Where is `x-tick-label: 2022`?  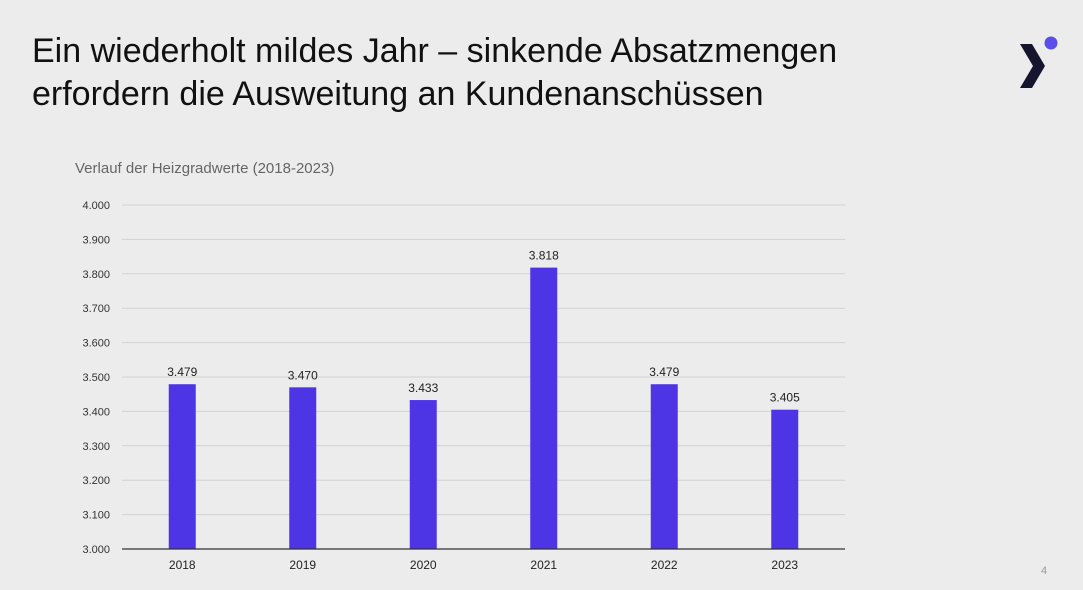 x-tick-label: 2022 is located at coordinates (664, 565).